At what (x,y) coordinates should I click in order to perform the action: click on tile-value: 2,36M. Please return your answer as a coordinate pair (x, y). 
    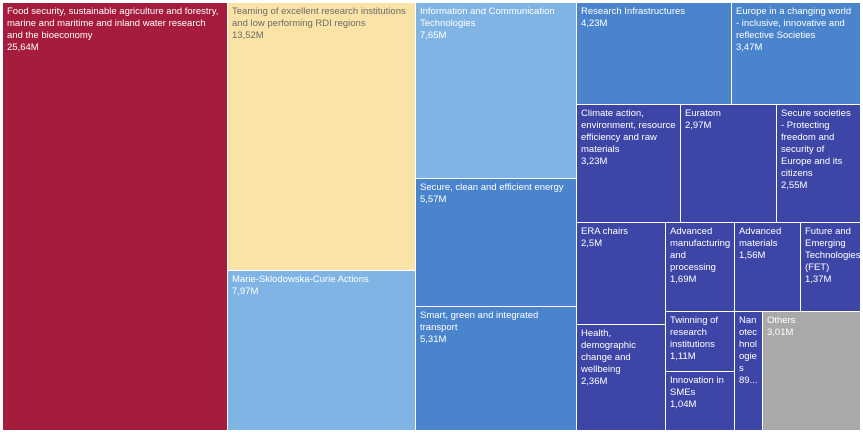
    Looking at the image, I should click on (594, 381).